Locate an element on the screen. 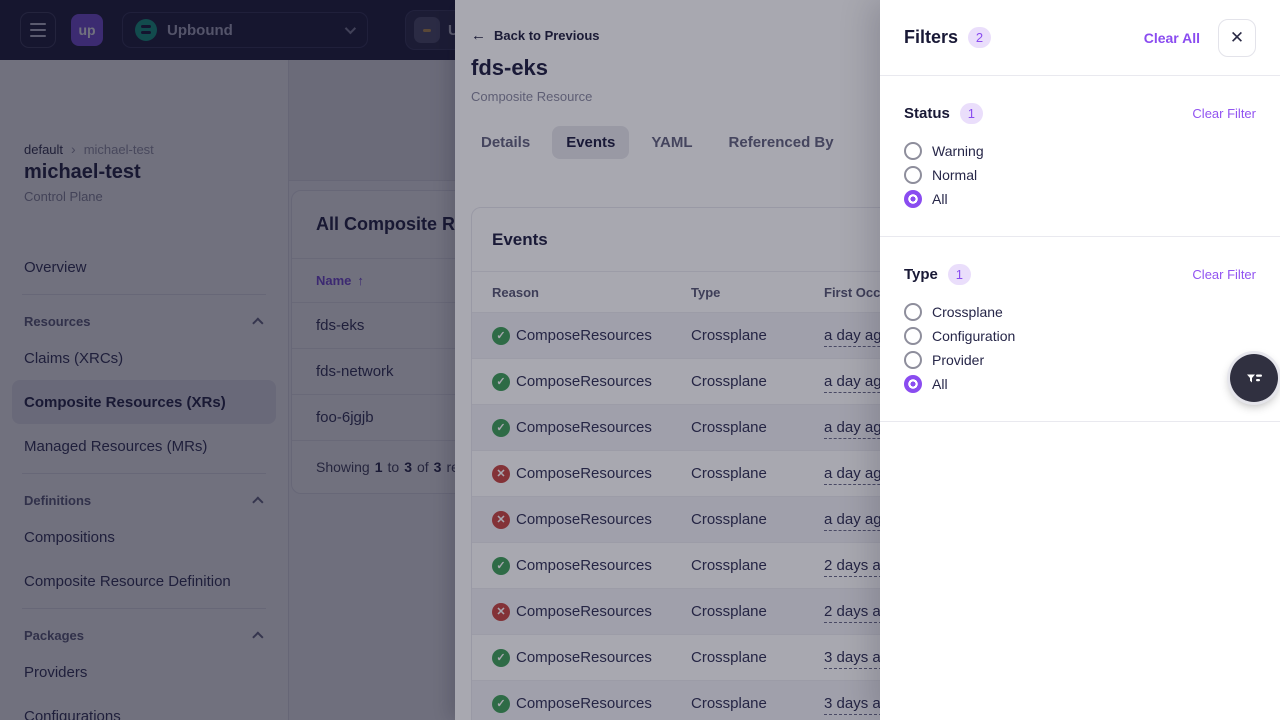 The width and height of the screenshot is (1280, 720). event-row: ComposeResources Crossplane 2 days ago is located at coordinates (867, 566).